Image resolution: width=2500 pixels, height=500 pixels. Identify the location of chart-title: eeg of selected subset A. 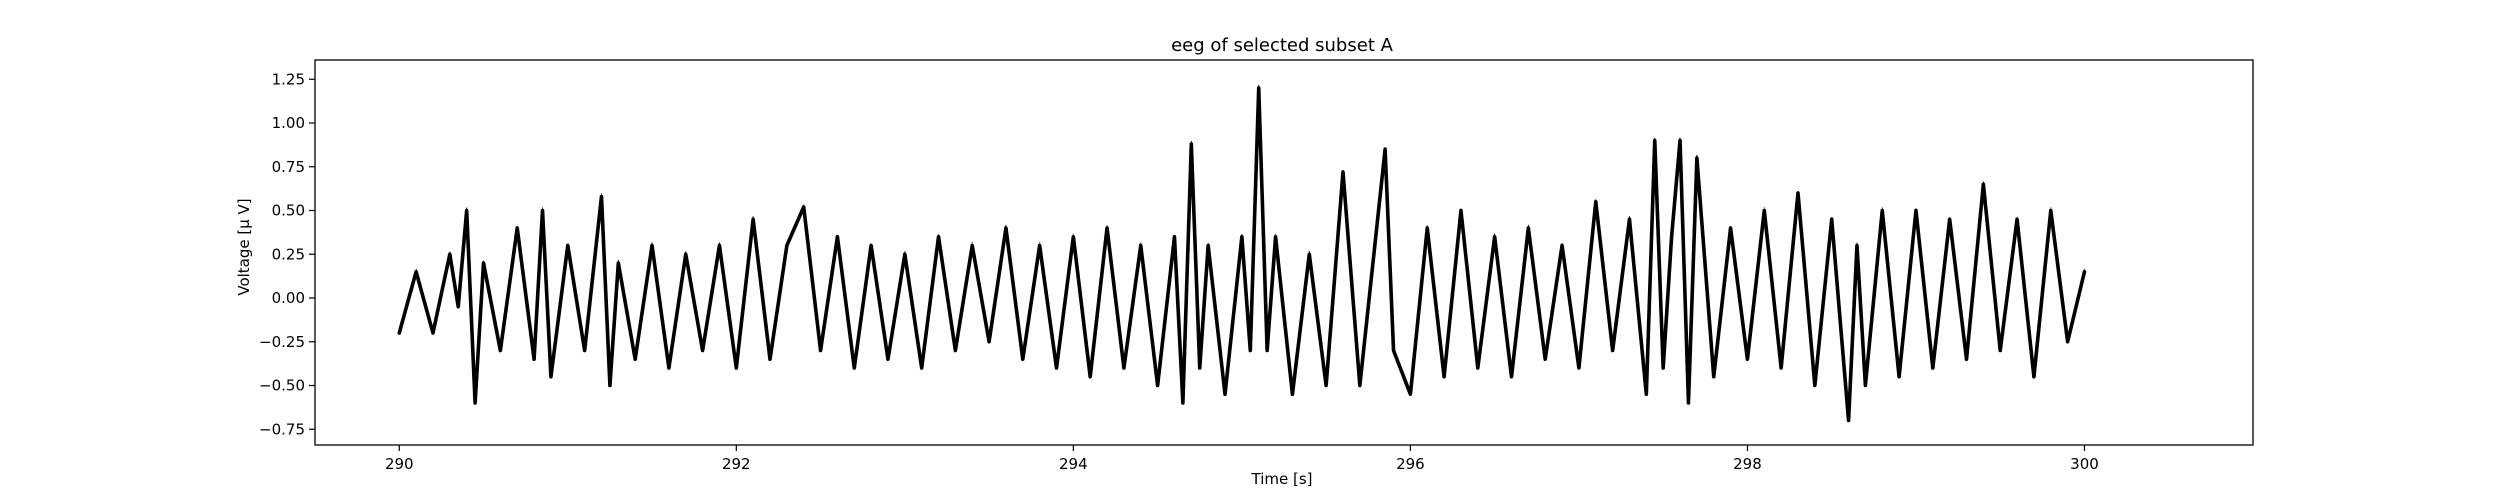
(1282, 45).